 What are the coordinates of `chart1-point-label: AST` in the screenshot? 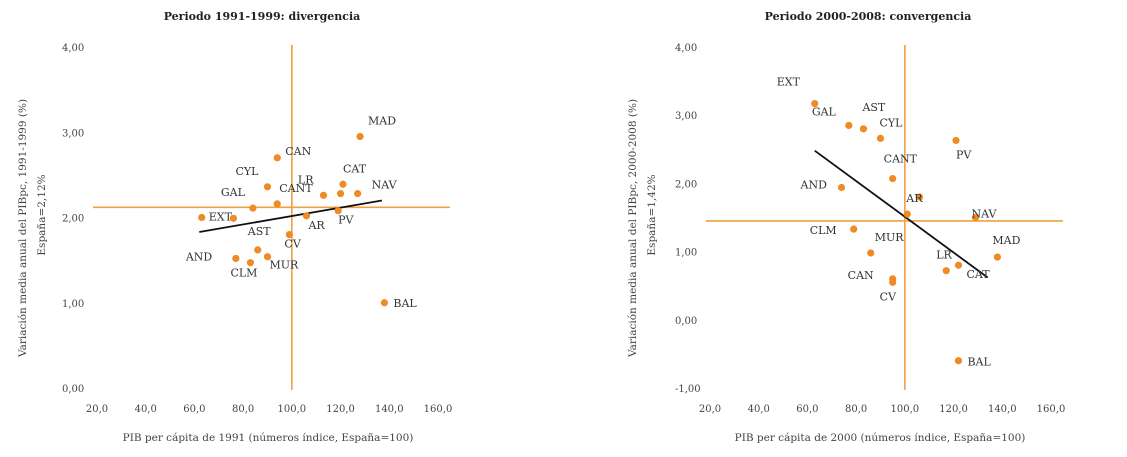 It's located at (259, 231).